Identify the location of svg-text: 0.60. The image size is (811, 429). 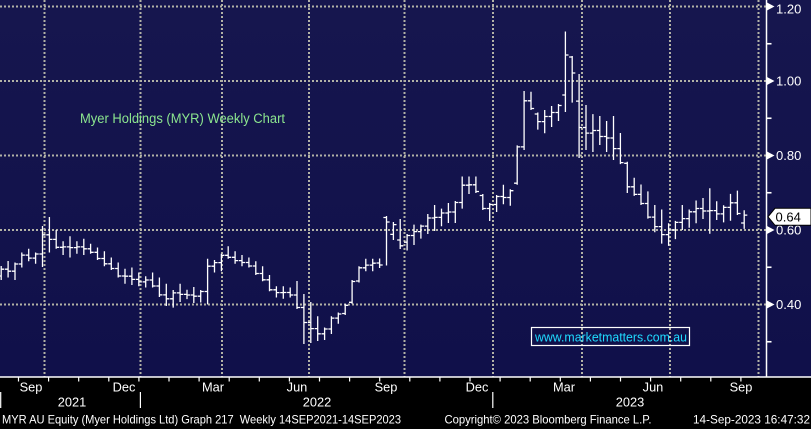
(788, 230).